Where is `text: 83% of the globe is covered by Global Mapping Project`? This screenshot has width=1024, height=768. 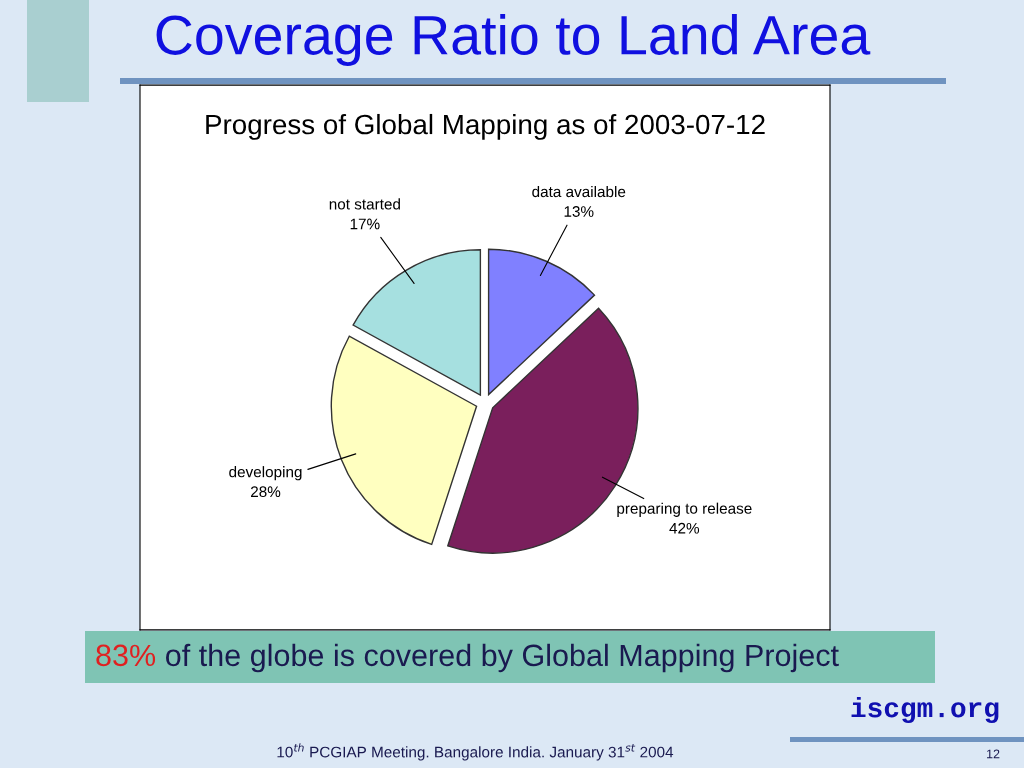
text: 83% of the globe is covered by Global Mapping Project is located at coordinates (467, 658).